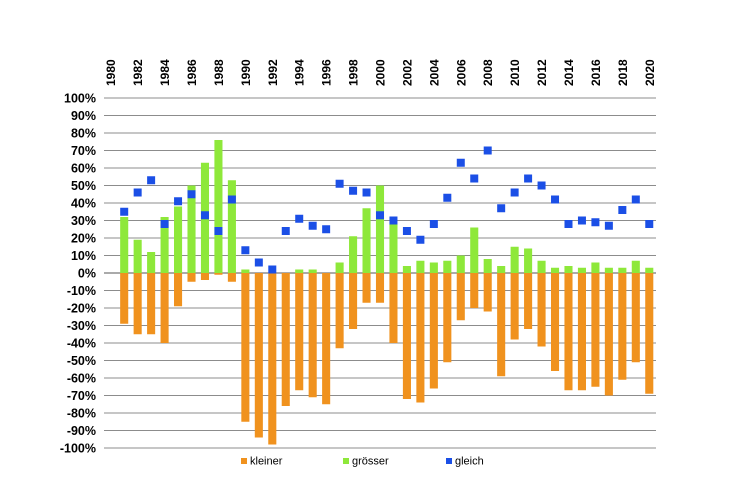 This screenshot has height=500, width=742. I want to click on bar-grösser-2008, so click(487, 266).